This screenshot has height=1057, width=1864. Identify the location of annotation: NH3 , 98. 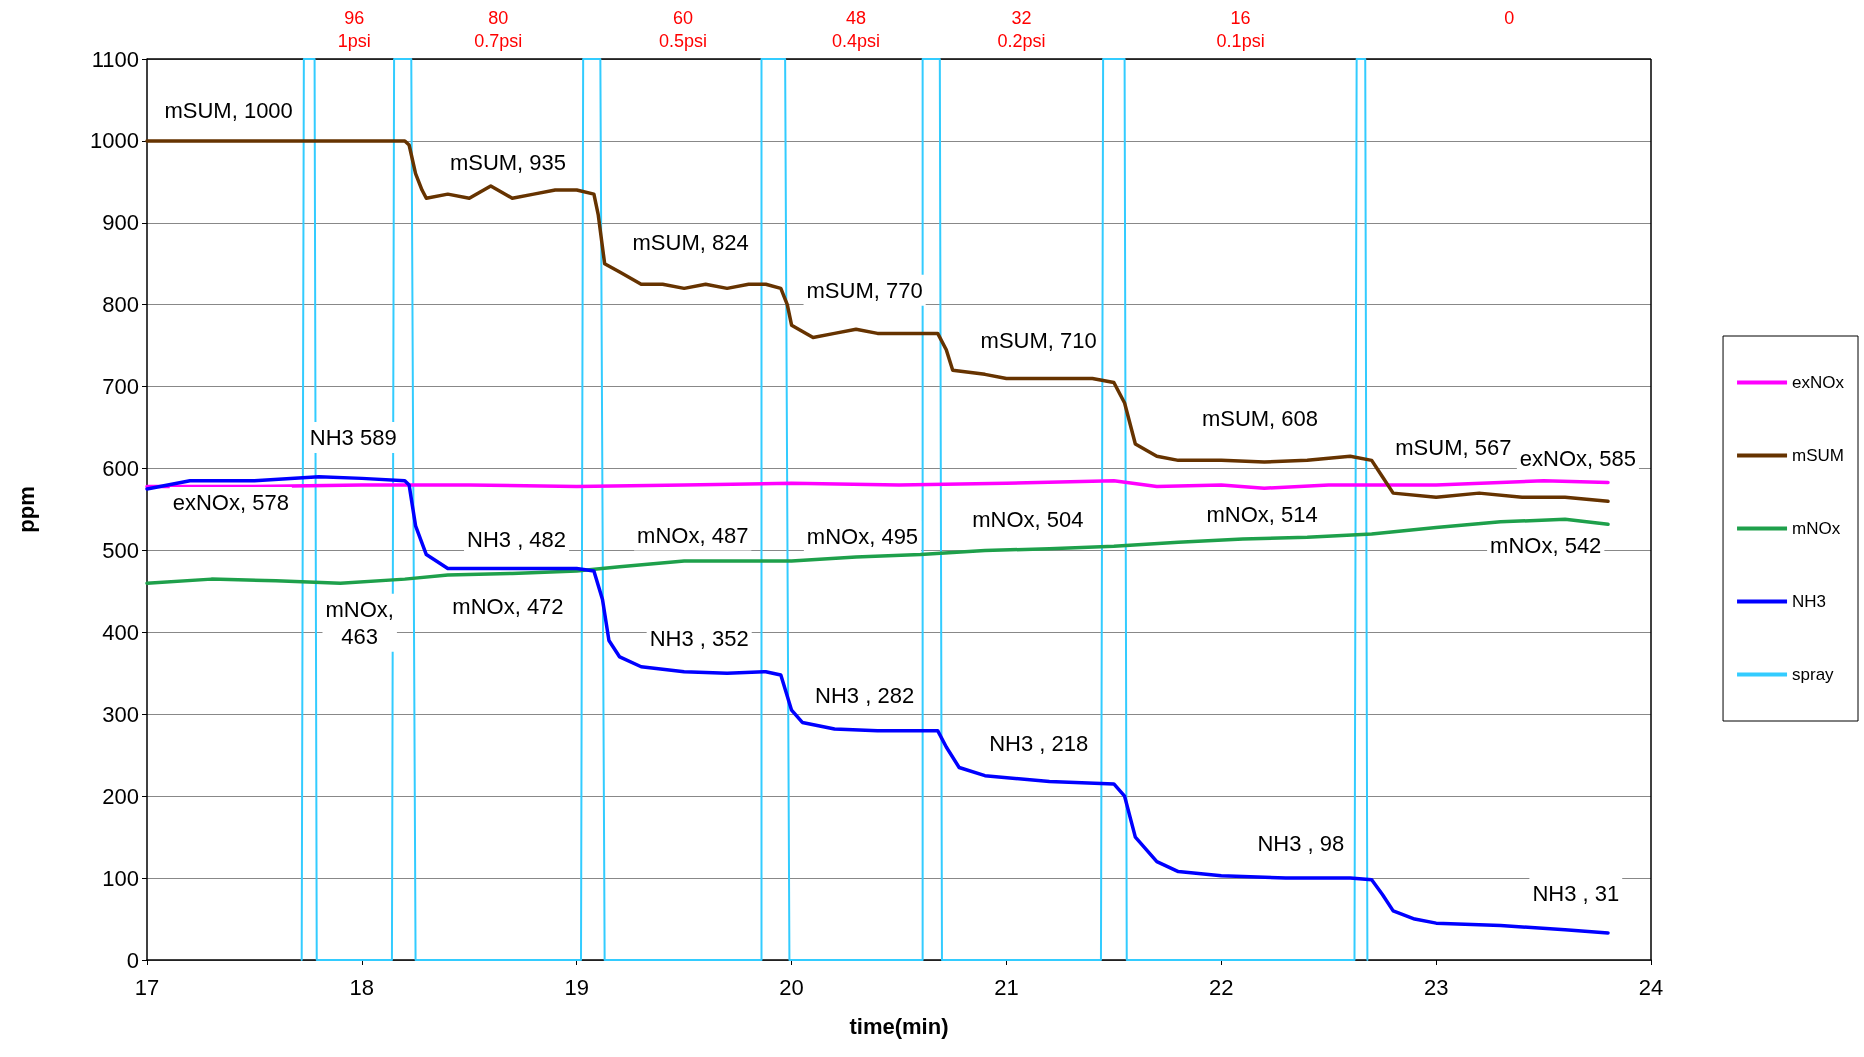
(1301, 844).